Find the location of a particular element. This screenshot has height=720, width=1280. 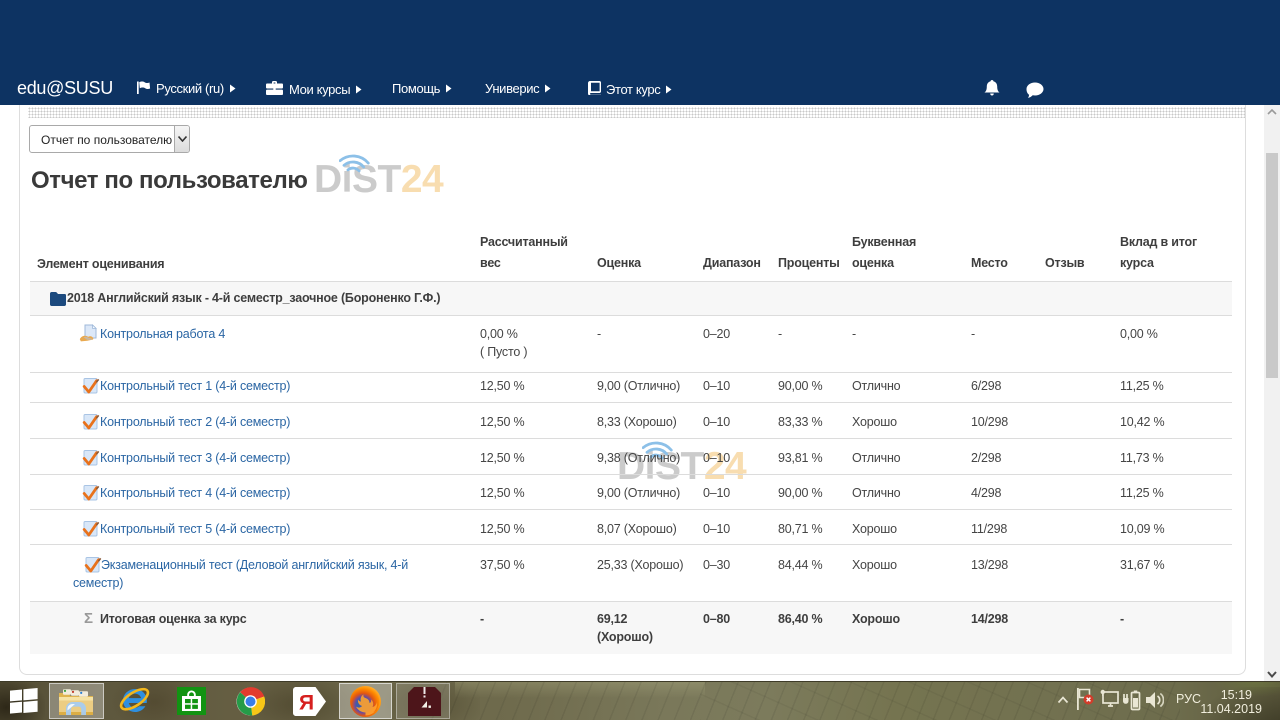

svg-text: Я is located at coordinates (306, 703).